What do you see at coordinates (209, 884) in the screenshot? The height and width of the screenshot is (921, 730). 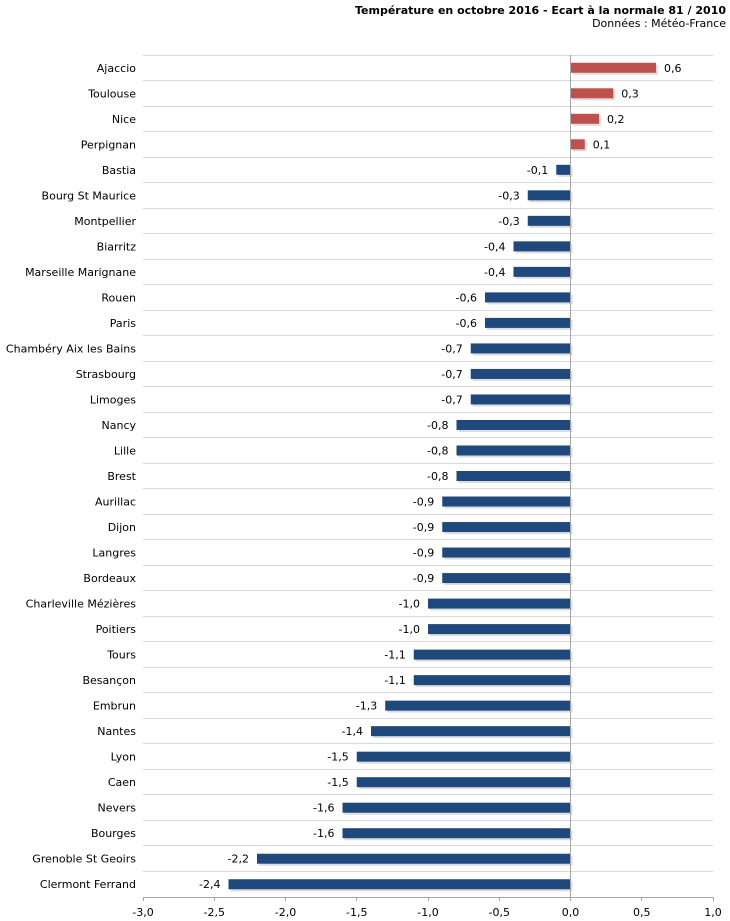 I see `data-label-clermont-ferrand: -2,4` at bounding box center [209, 884].